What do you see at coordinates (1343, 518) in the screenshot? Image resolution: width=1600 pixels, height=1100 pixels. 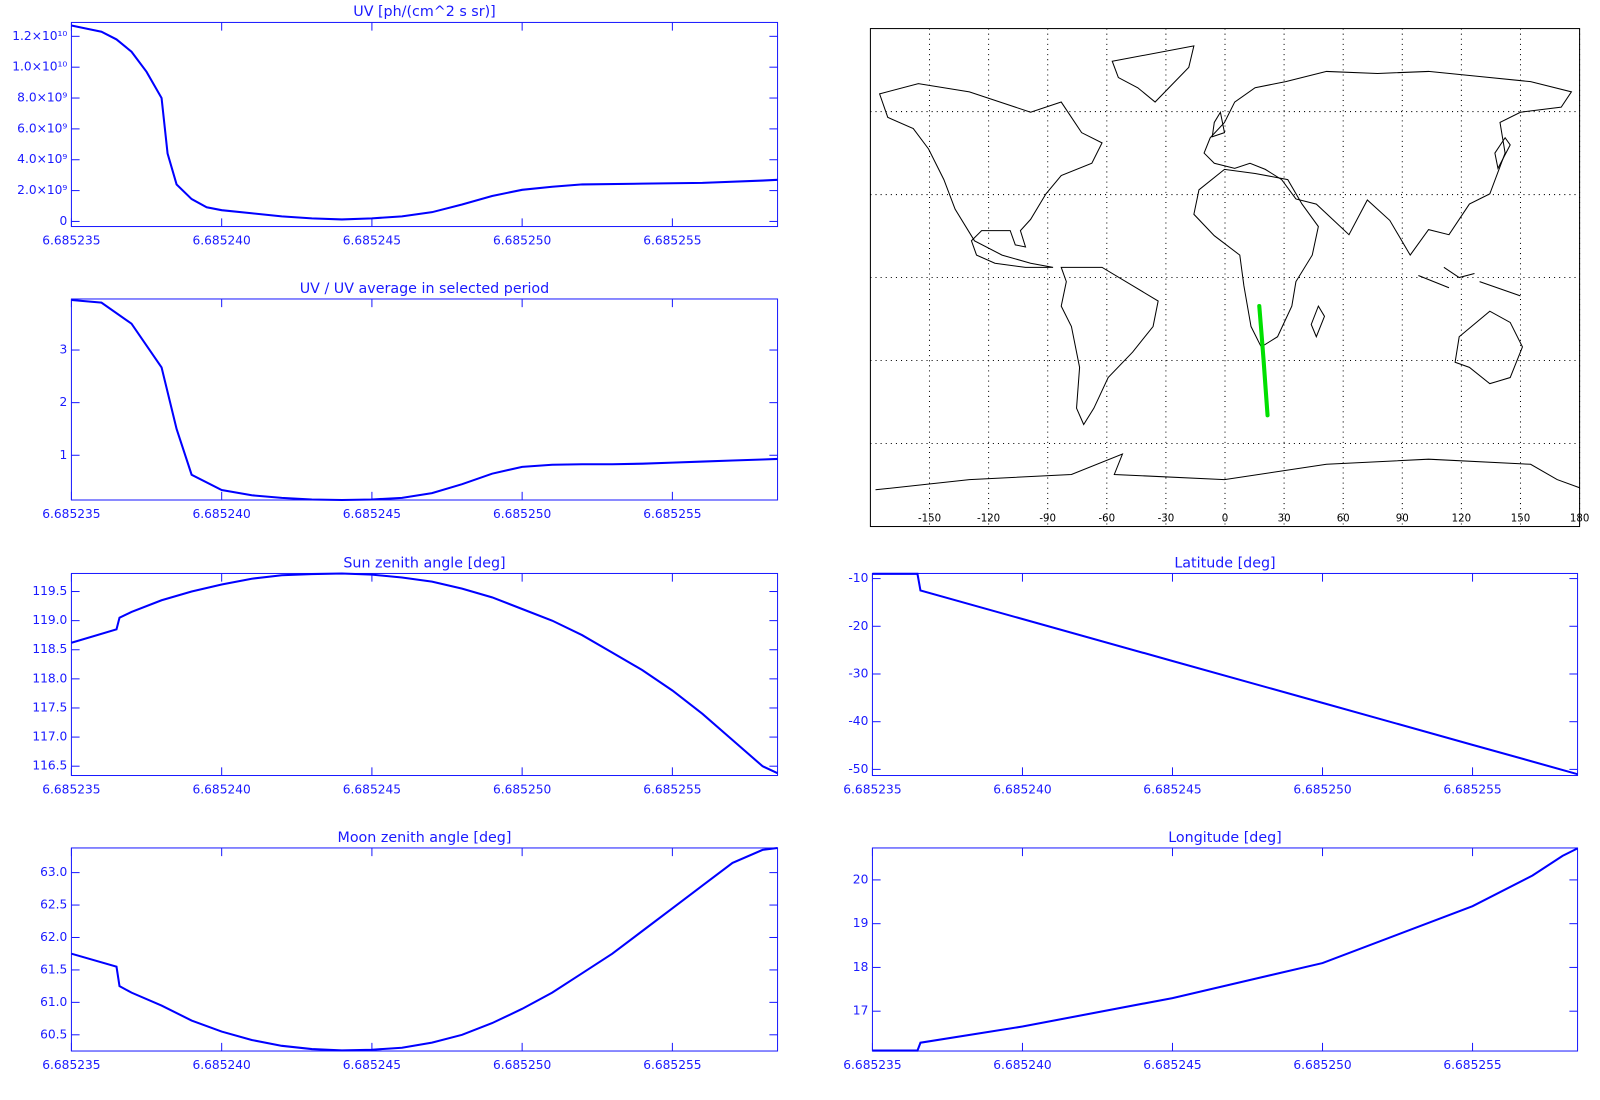 I see `x-tick-label: 60` at bounding box center [1343, 518].